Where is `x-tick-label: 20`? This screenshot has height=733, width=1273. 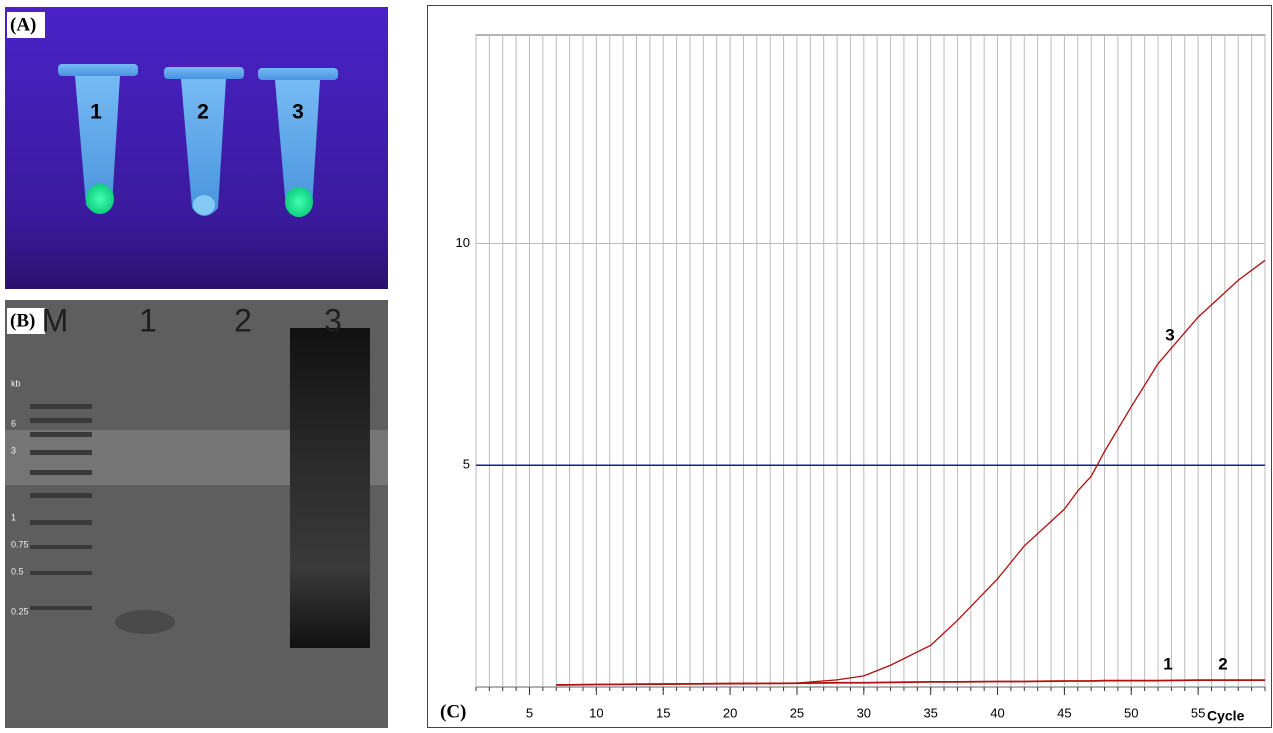
x-tick-label: 20 is located at coordinates (730, 712).